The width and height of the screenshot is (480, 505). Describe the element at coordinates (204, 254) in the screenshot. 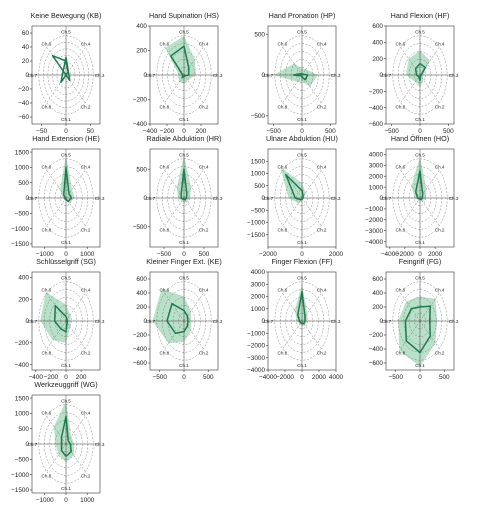

I see `x-tick-label: 500` at that location.